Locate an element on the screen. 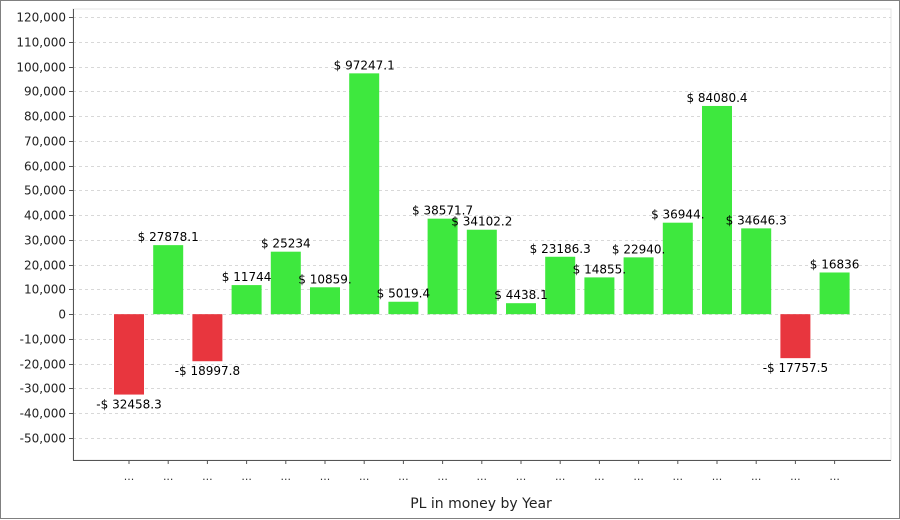 The height and width of the screenshot is (520, 900). data-label: $ 4438.1 is located at coordinates (520, 295).